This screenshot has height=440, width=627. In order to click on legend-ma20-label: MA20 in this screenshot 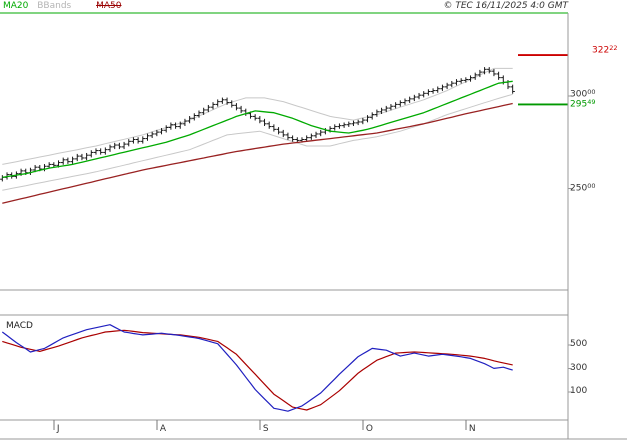, I will do `click(16, 6)`.